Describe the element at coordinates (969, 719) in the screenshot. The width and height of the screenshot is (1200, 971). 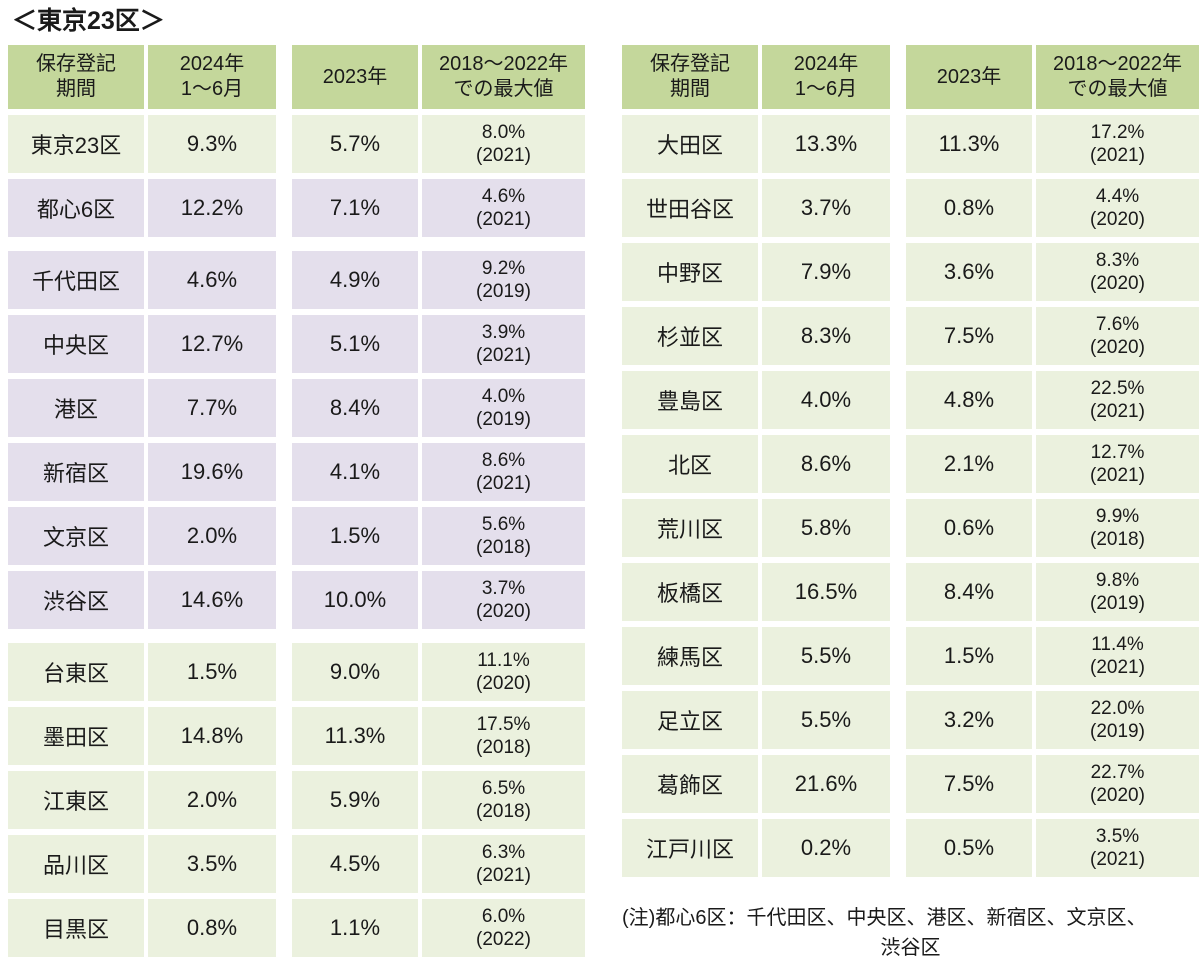
I see `cell-text: 3.2%` at that location.